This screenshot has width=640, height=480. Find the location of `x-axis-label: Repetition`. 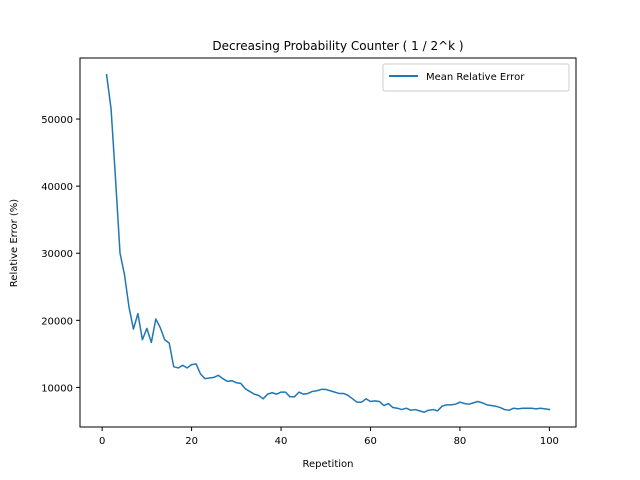

x-axis-label: Repetition is located at coordinates (327, 464).